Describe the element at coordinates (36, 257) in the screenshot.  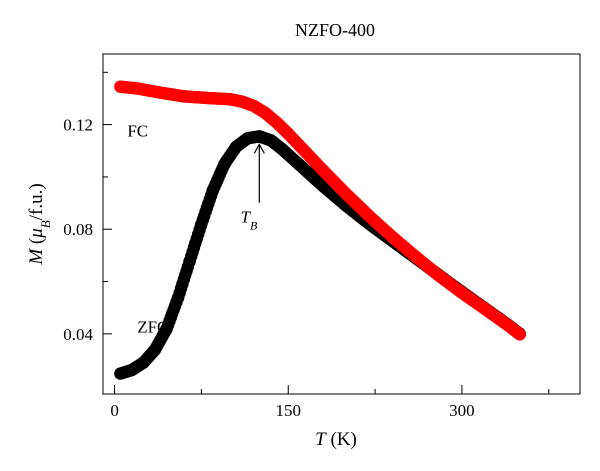
I see `y-axis-symbol: M` at that location.